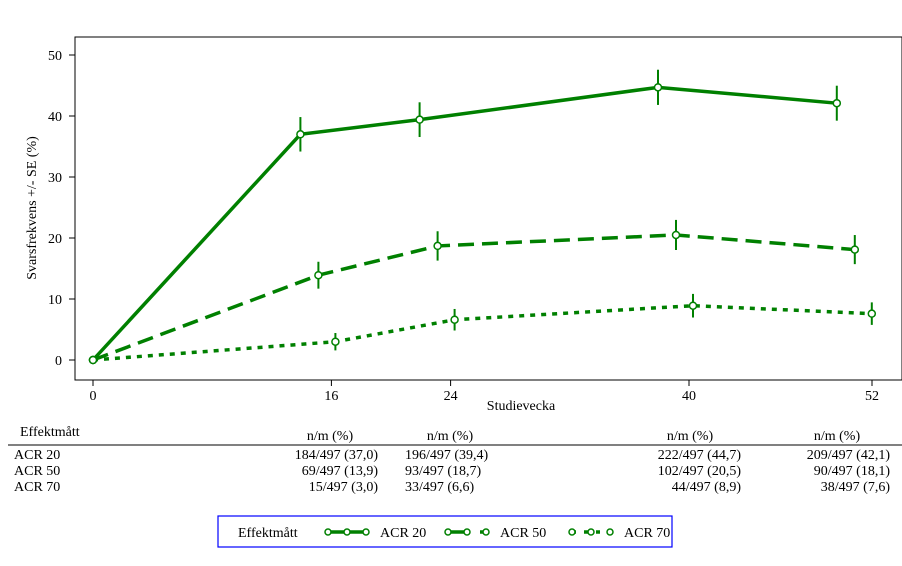 The width and height of the screenshot is (902, 566). What do you see at coordinates (32, 208) in the screenshot?
I see `y-axis-label: Svarsfrekvens +/- SE (%)` at bounding box center [32, 208].